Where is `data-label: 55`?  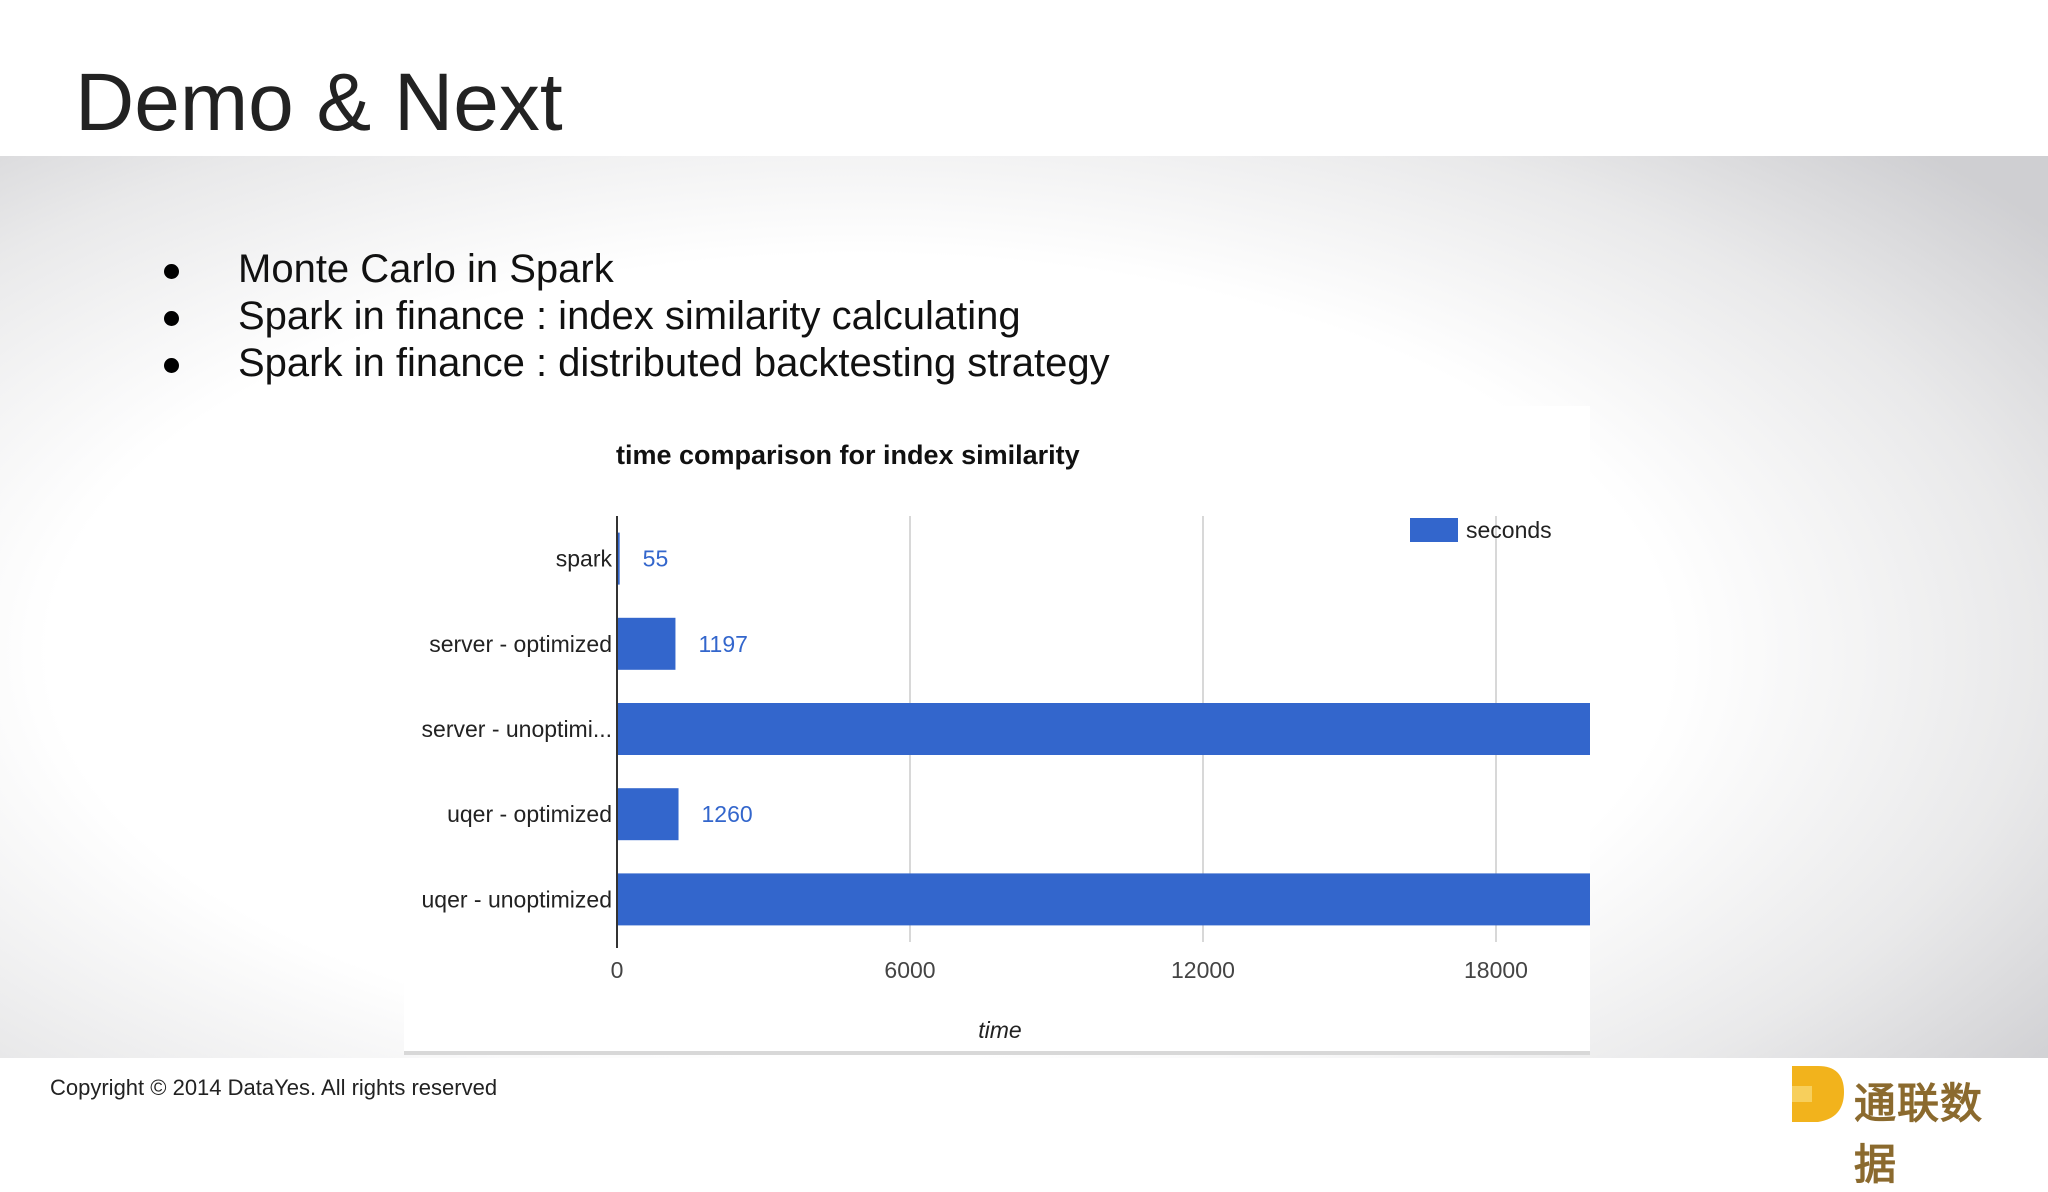
data-label: 55 is located at coordinates (656, 559).